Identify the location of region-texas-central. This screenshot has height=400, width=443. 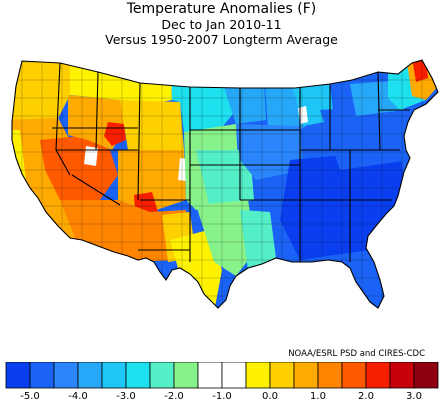
(226, 238).